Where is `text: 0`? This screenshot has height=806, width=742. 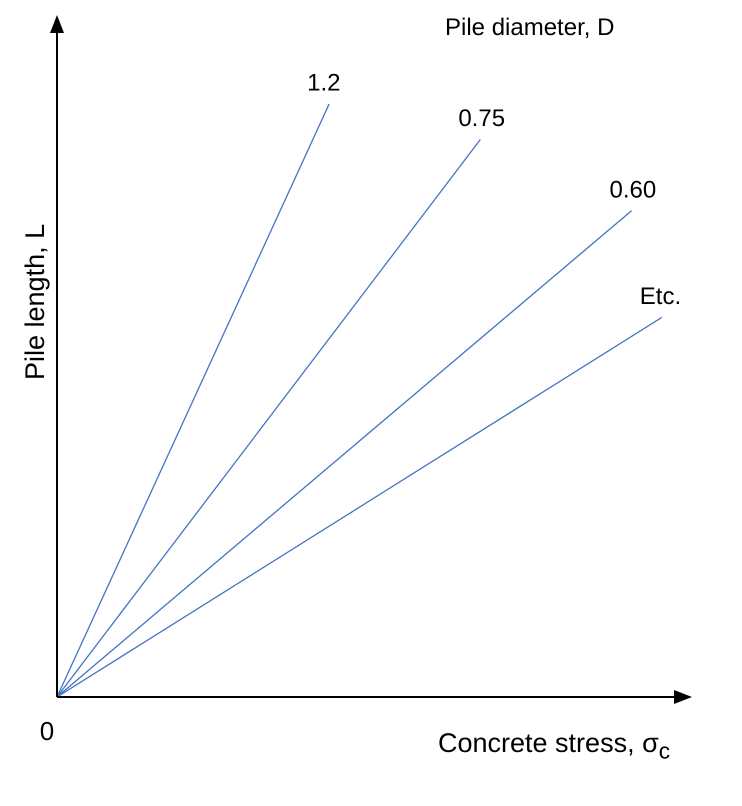 text: 0 is located at coordinates (47, 731).